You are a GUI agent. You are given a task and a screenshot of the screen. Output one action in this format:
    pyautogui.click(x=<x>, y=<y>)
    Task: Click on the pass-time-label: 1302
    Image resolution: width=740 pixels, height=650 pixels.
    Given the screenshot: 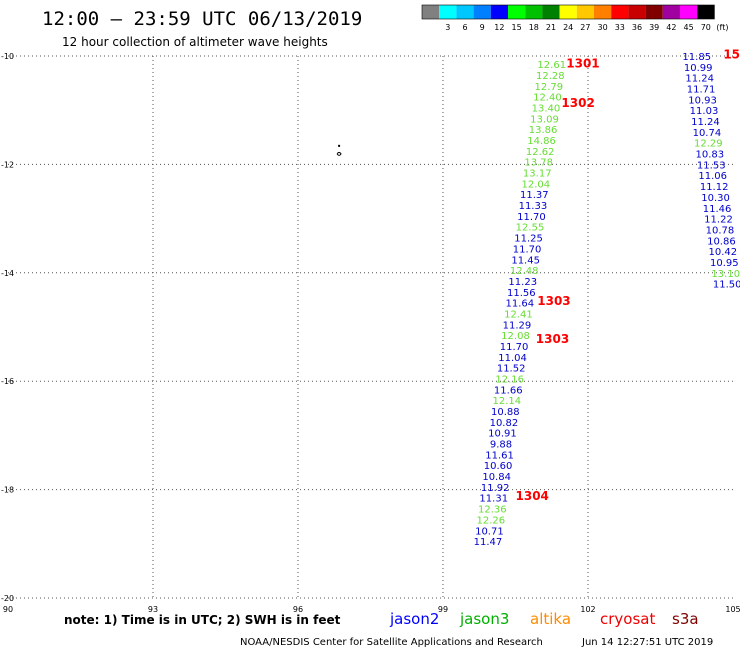 What is the action you would take?
    pyautogui.click(x=577, y=103)
    